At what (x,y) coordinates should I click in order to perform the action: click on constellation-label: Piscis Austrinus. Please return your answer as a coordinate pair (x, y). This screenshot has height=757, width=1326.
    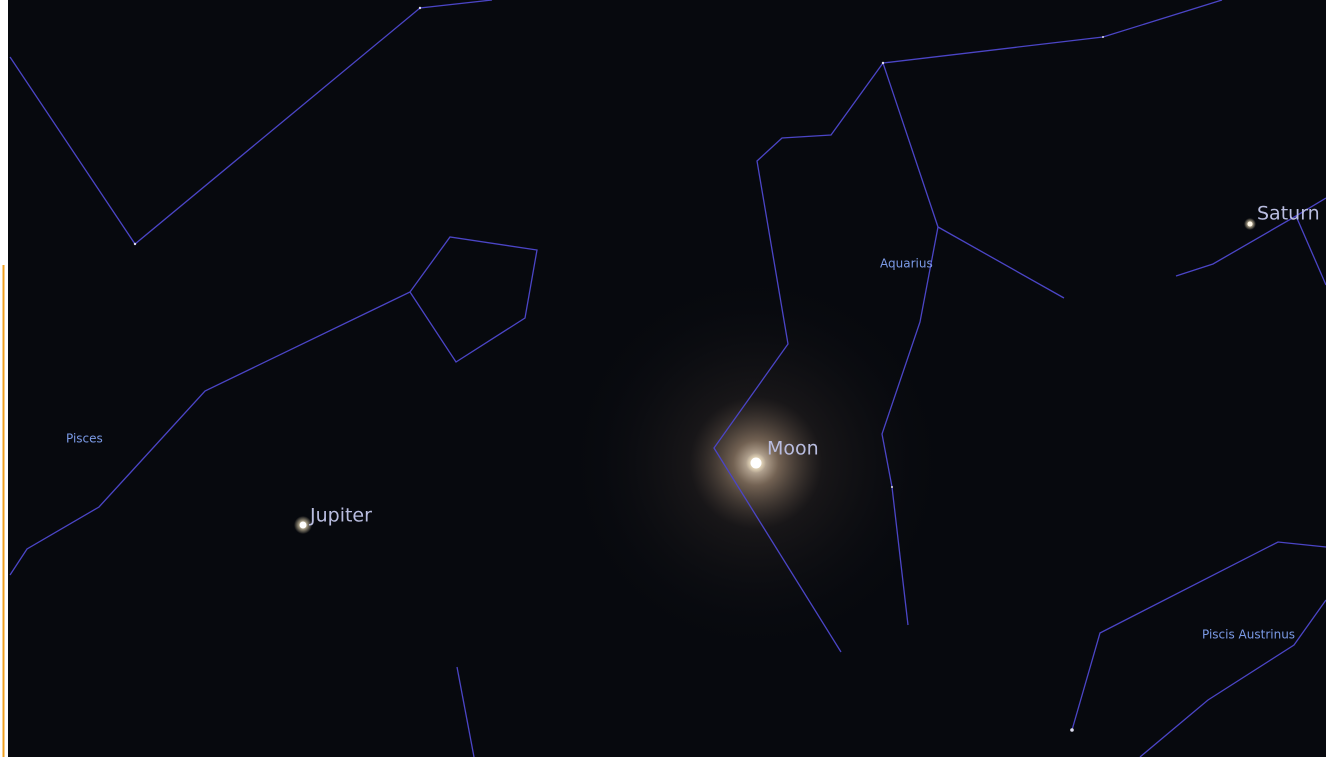
    Looking at the image, I should click on (1248, 635).